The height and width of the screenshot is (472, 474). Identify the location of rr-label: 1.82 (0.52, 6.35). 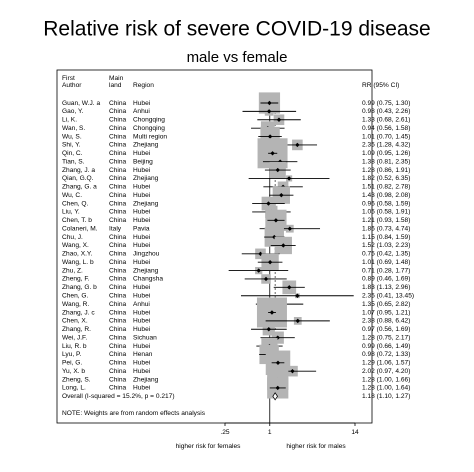
(386, 178).